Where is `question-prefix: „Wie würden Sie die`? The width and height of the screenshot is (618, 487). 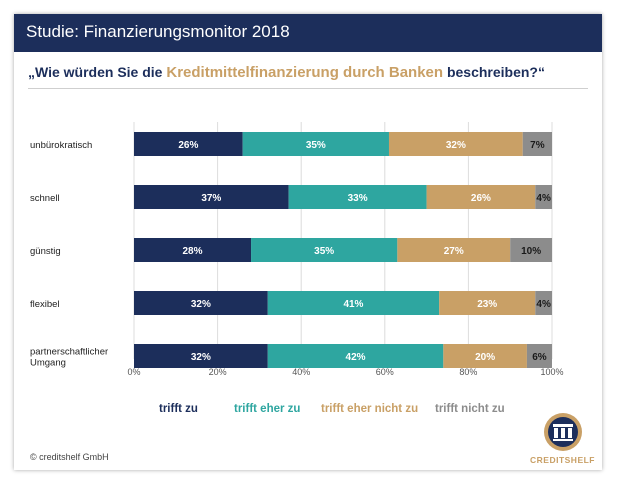 question-prefix: „Wie würden Sie die is located at coordinates (97, 72).